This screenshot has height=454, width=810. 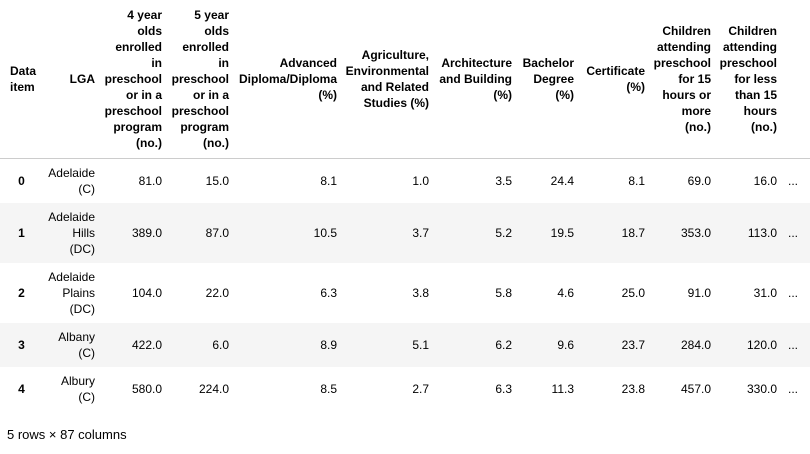 I want to click on cell: 16.0, so click(x=765, y=180).